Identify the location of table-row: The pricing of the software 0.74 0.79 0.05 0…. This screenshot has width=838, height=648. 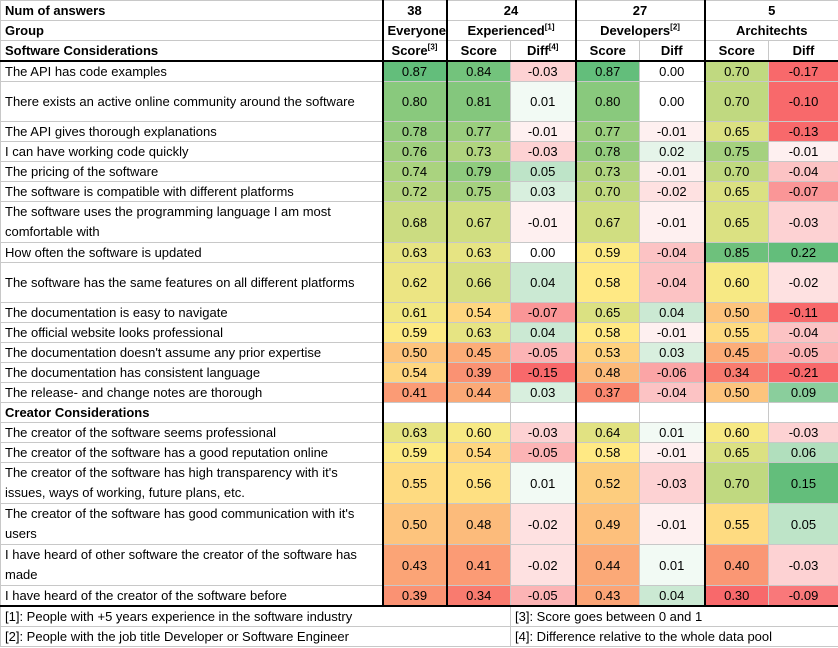
(419, 171).